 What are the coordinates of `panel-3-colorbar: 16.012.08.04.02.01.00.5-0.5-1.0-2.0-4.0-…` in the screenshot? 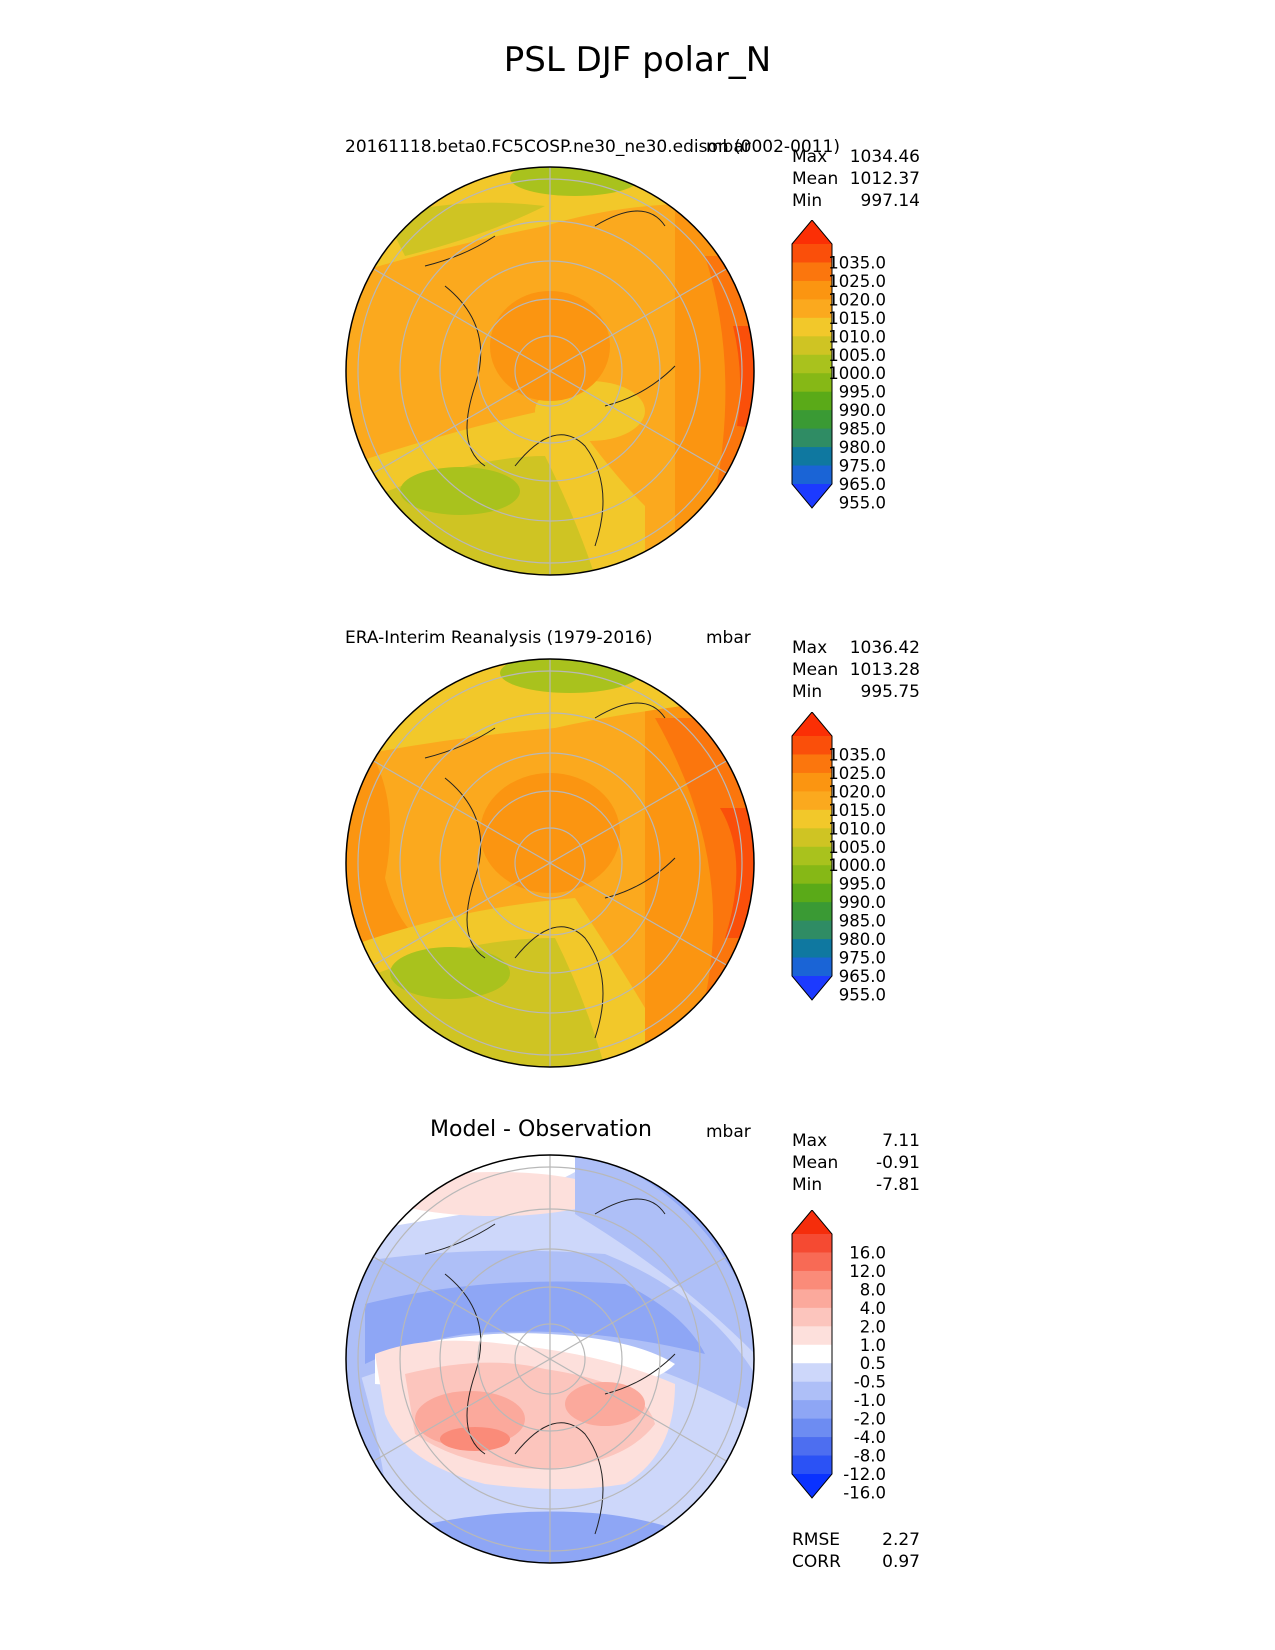 It's located at (838, 1356).